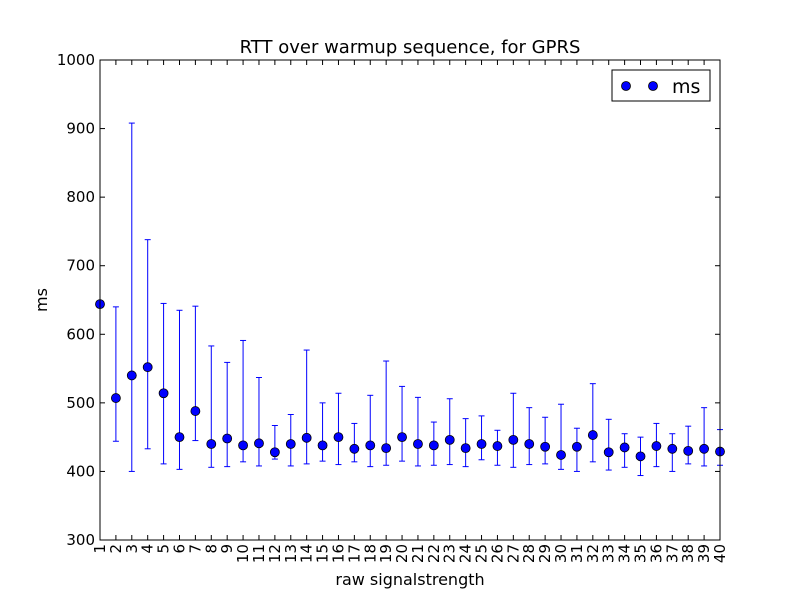 This screenshot has width=800, height=600. Describe the element at coordinates (609, 553) in the screenshot. I see `x-tick-label: 33` at that location.